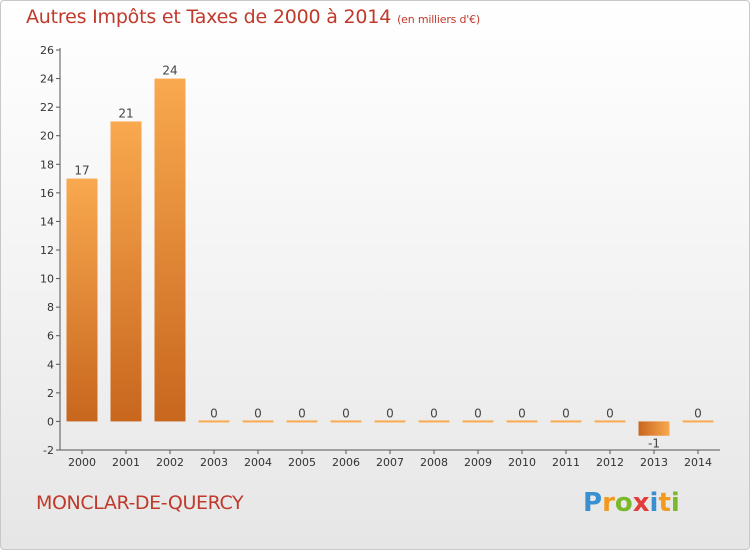 This screenshot has height=550, width=750. Describe the element at coordinates (47, 107) in the screenshot. I see `y-tick-label: 22` at that location.